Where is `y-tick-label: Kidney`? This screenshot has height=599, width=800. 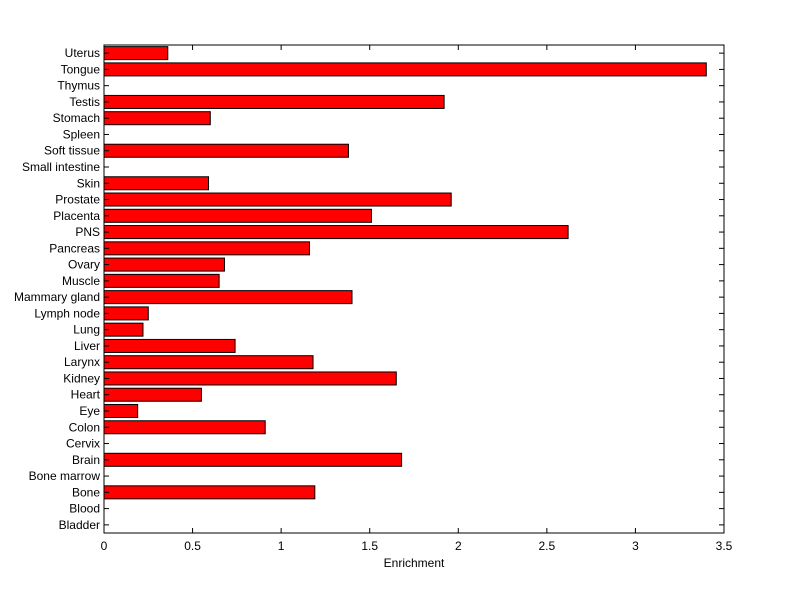
y-tick-label: Kidney is located at coordinates (81, 378).